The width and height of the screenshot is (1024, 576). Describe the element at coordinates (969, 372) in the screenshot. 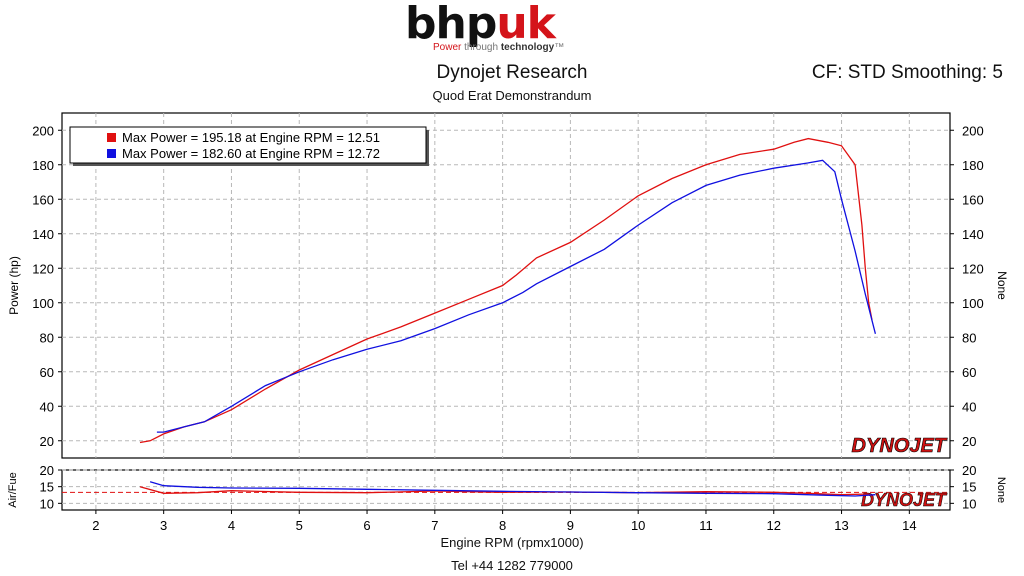

I see `power-tick-label-right: 60` at that location.